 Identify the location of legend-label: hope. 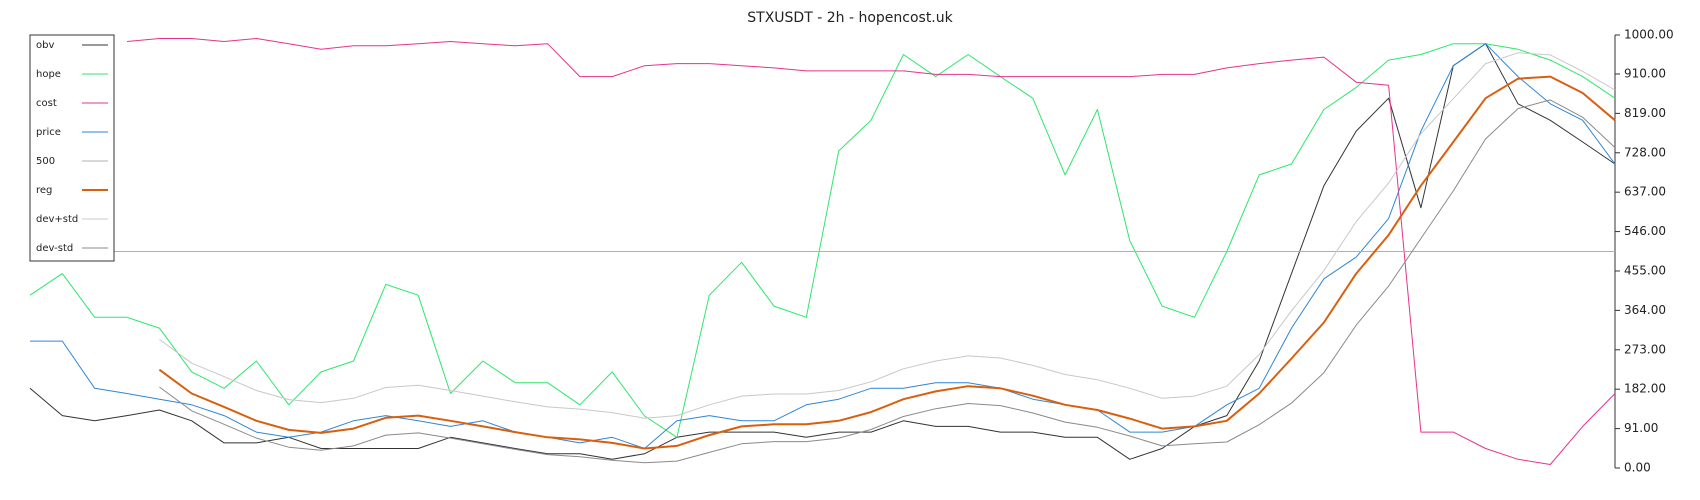
(48, 74).